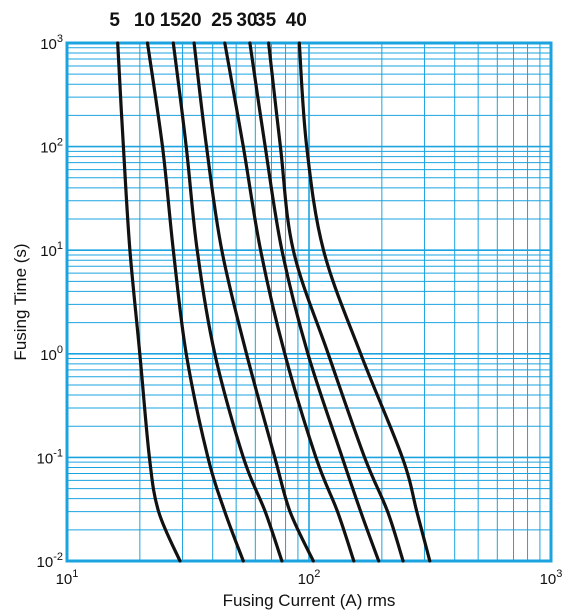 This screenshot has width=568, height=613. What do you see at coordinates (190, 20) in the screenshot?
I see `rating-label-20: 20` at bounding box center [190, 20].